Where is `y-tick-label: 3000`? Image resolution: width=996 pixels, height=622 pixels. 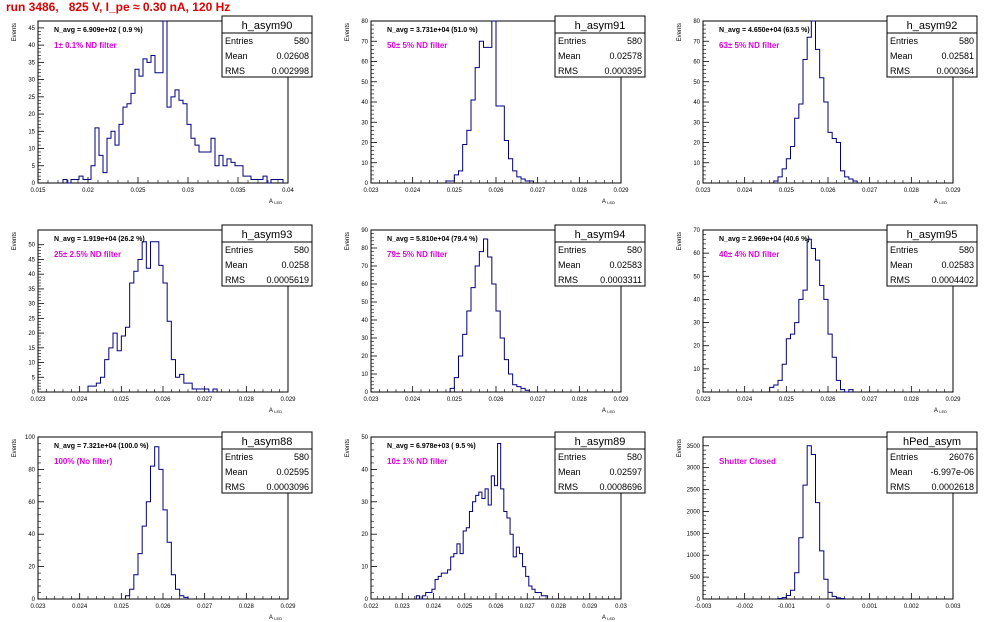 y-tick-label: 3000 is located at coordinates (694, 469).